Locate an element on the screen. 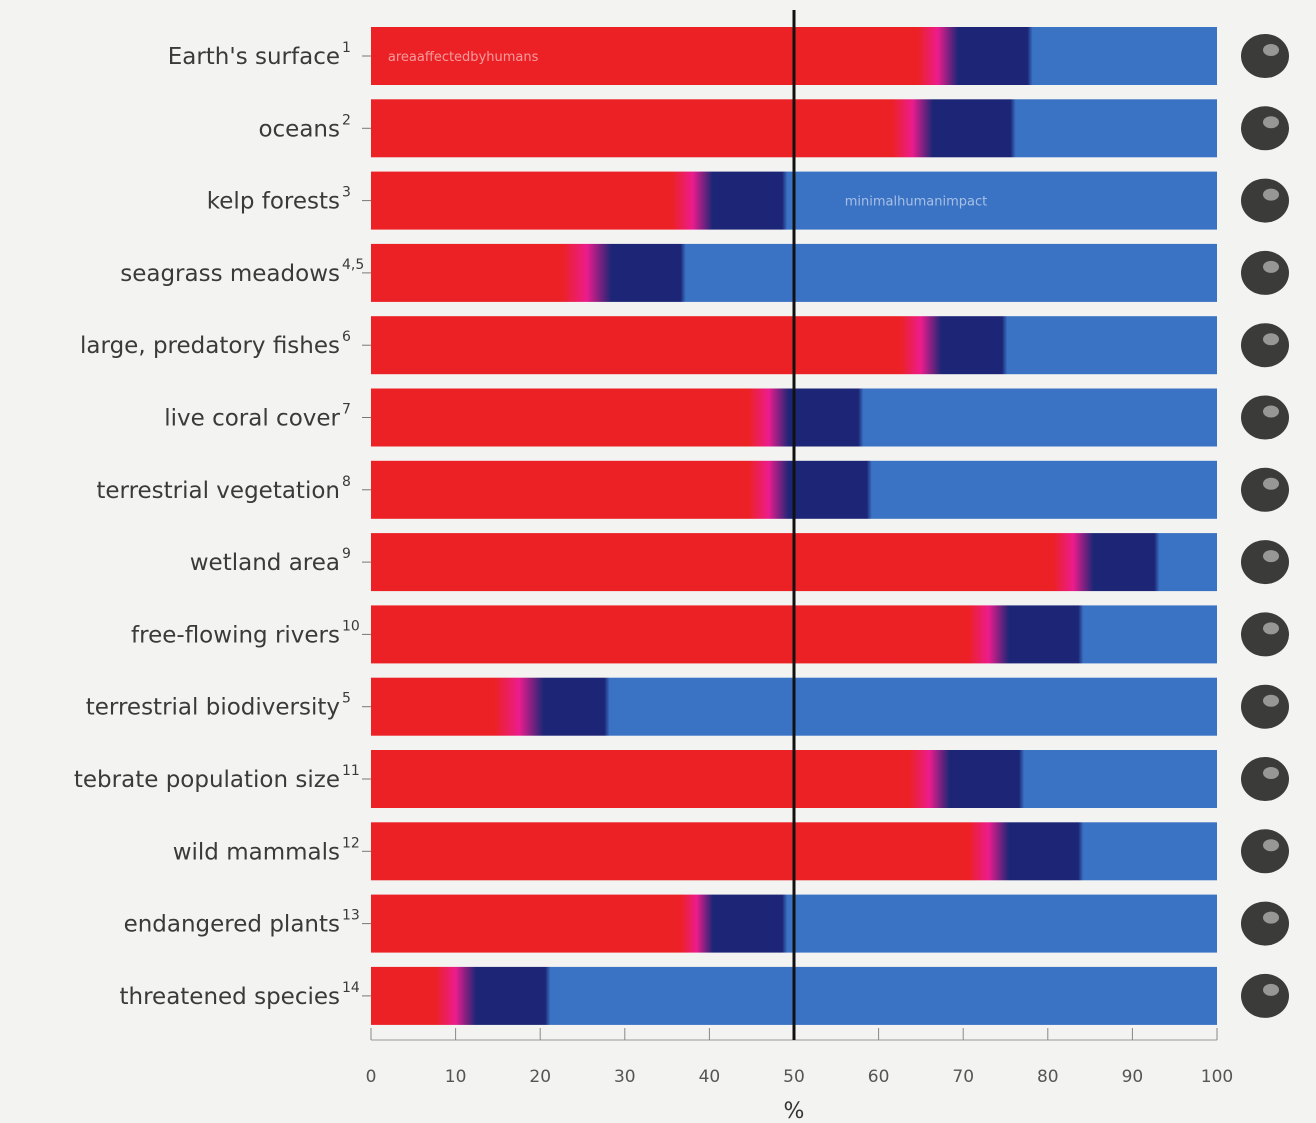  category-note: 5 is located at coordinates (346, 699).